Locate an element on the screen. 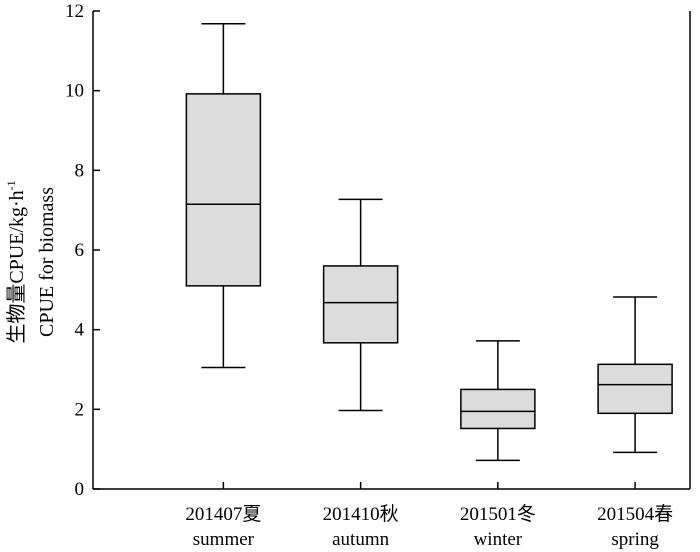  y-tick-label: 12 is located at coordinates (74, 11).